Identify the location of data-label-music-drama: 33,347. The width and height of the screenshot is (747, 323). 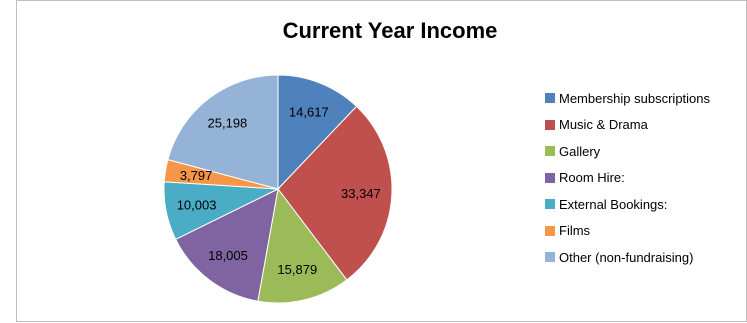
(361, 193).